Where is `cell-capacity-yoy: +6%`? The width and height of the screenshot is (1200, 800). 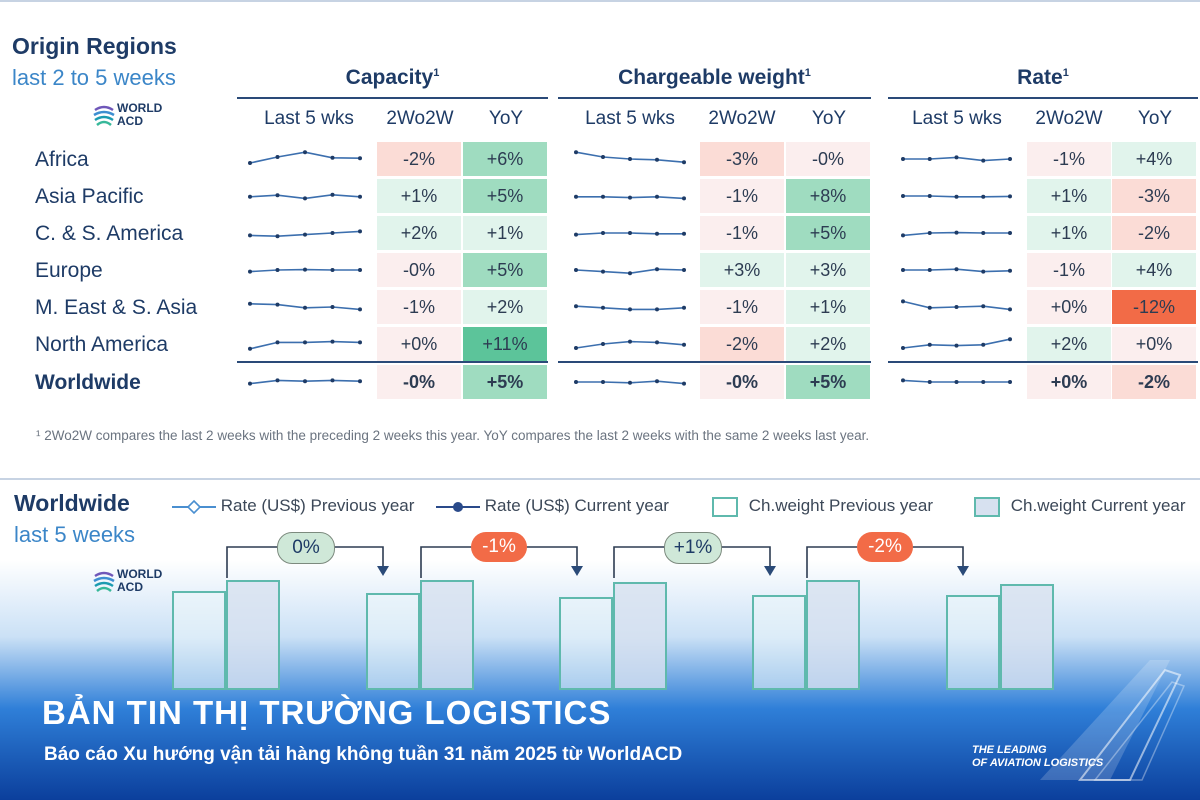 cell-capacity-yoy: +6% is located at coordinates (505, 159).